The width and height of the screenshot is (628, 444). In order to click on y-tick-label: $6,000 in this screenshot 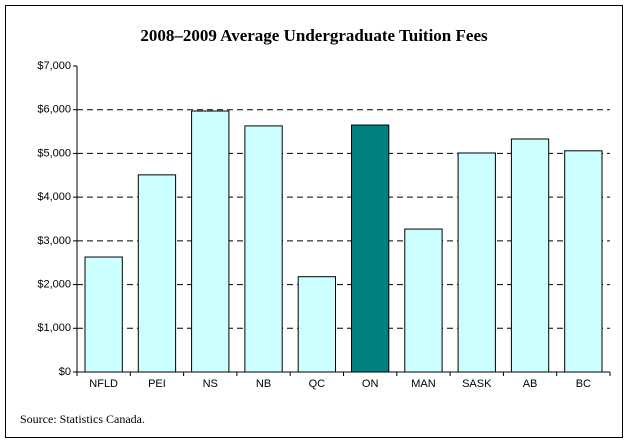, I will do `click(54, 110)`.